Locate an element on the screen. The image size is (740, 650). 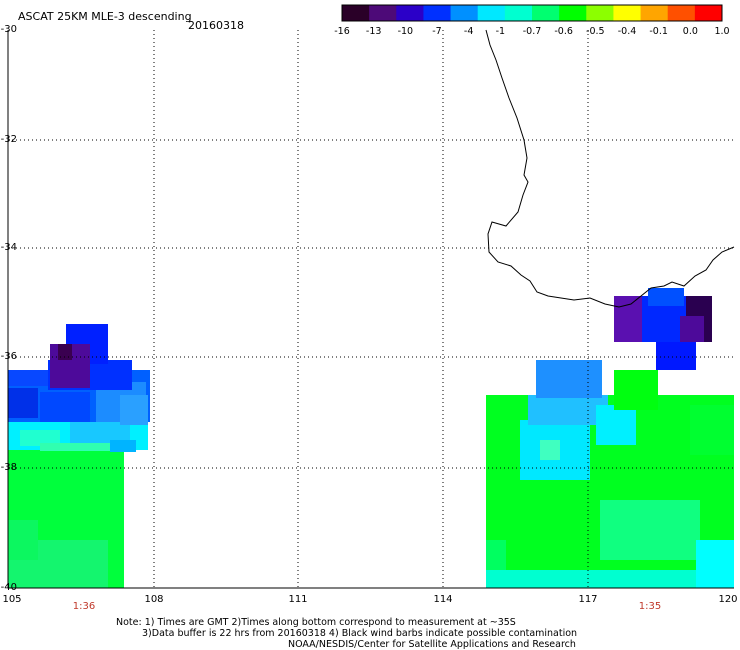
longitude-label: 120 is located at coordinates (728, 599).